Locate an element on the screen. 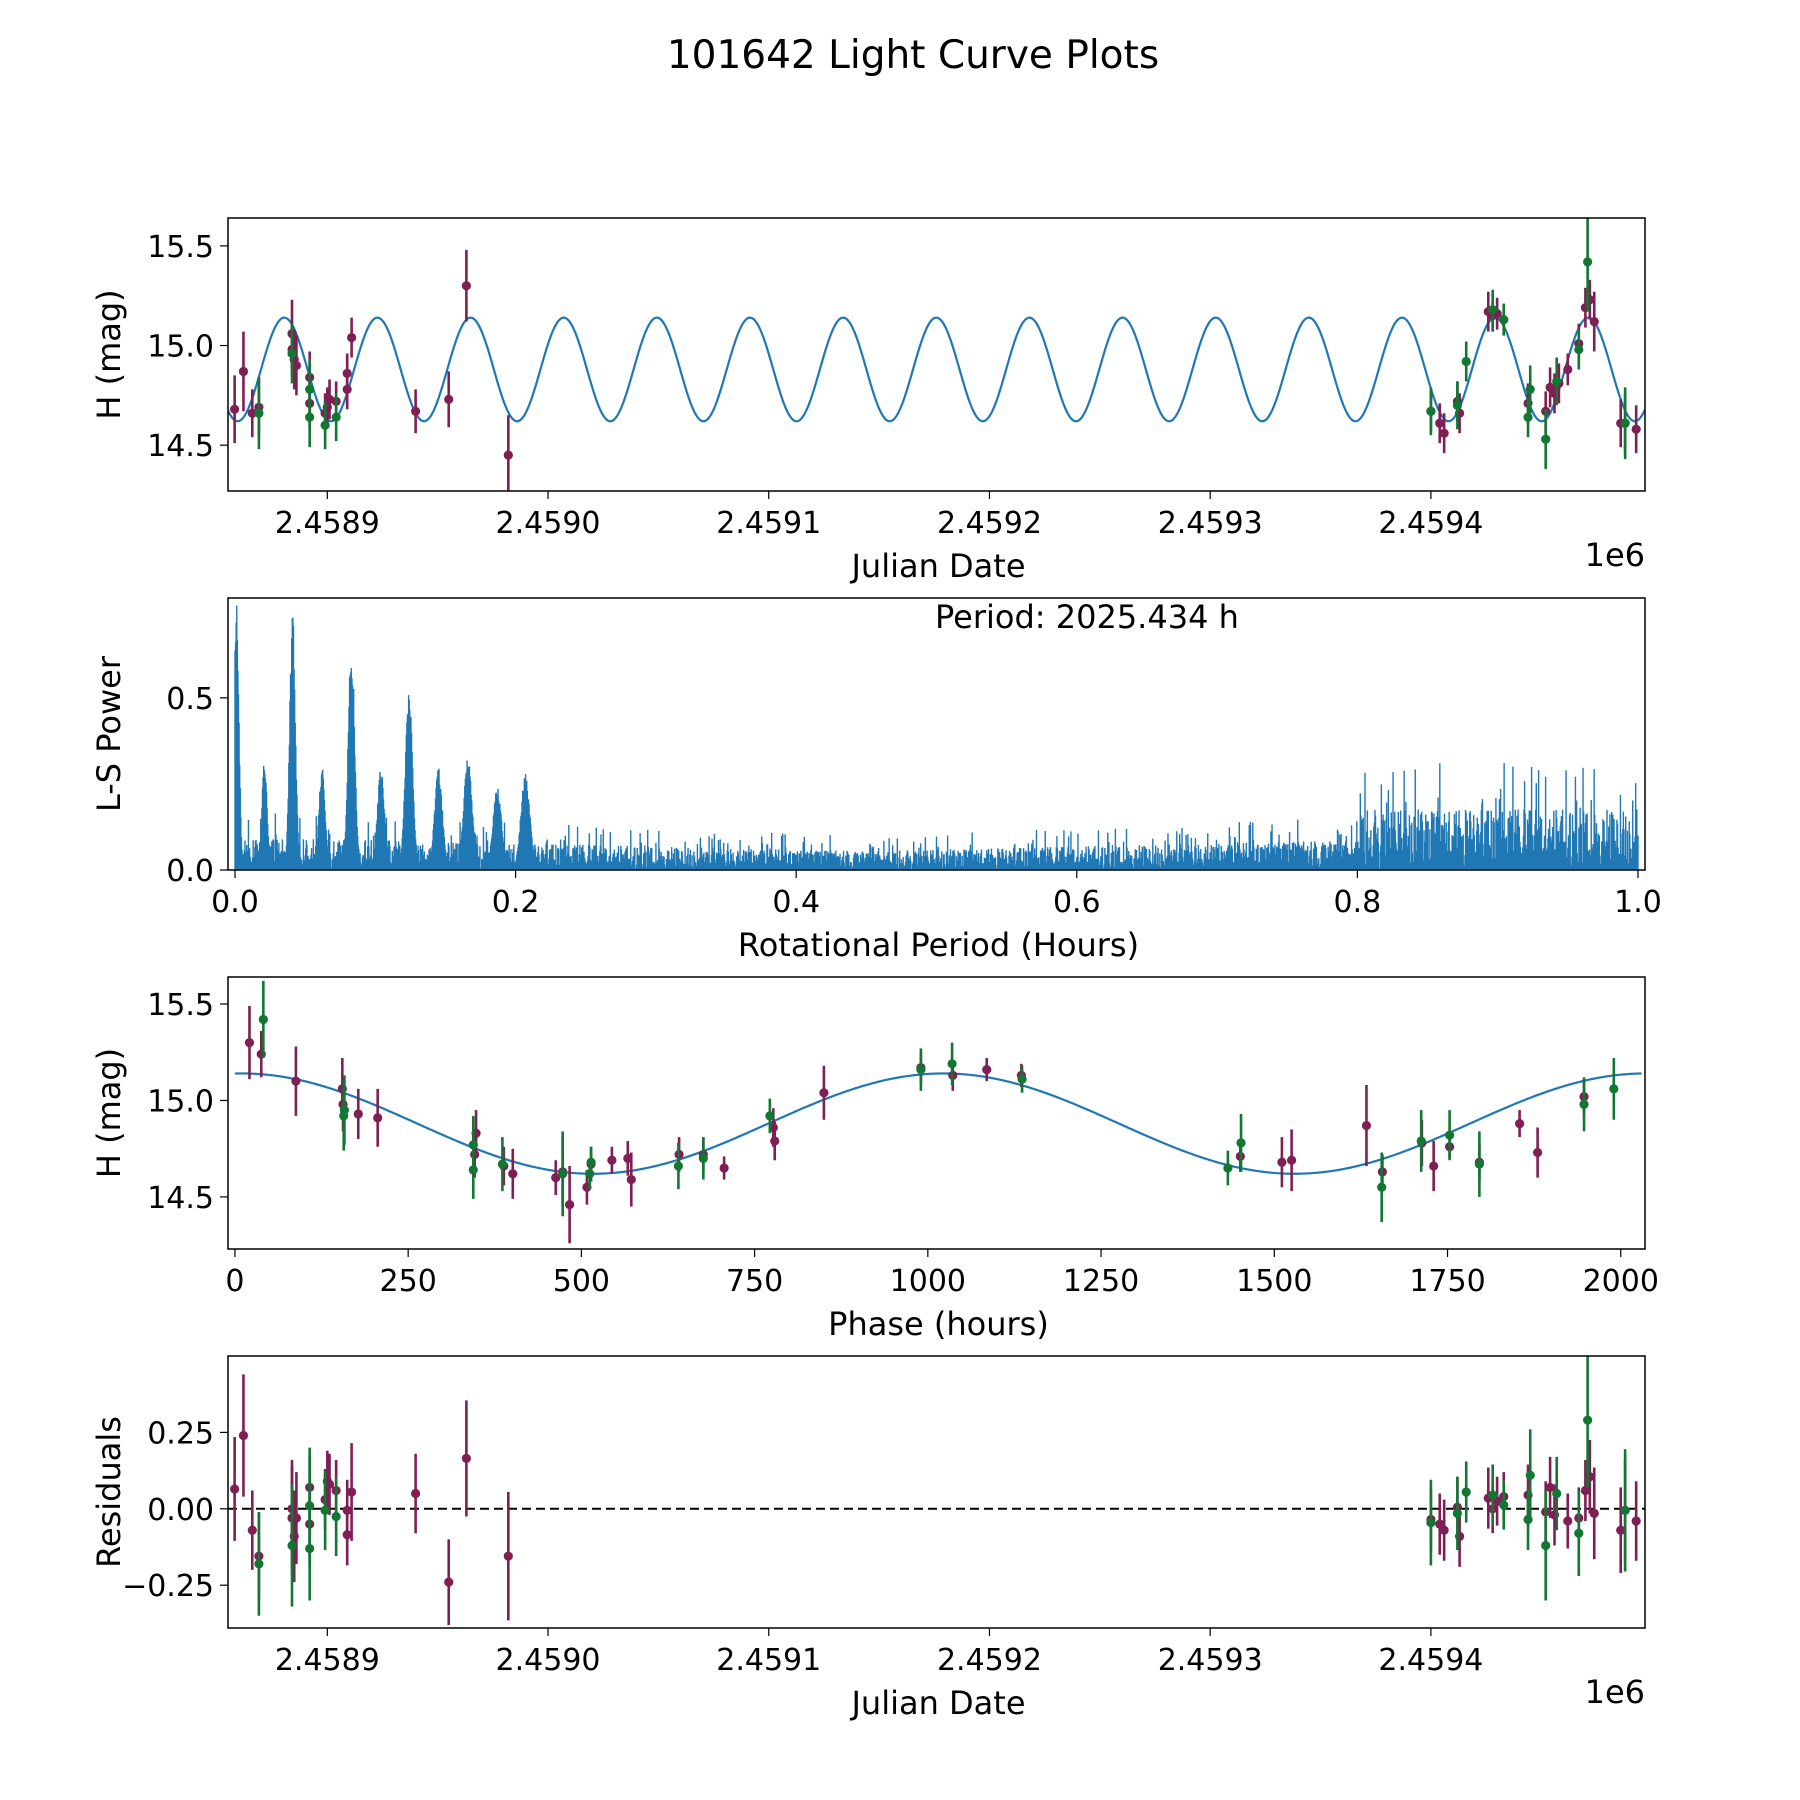  y-tick-label: 0.00 is located at coordinates (180, 1510).